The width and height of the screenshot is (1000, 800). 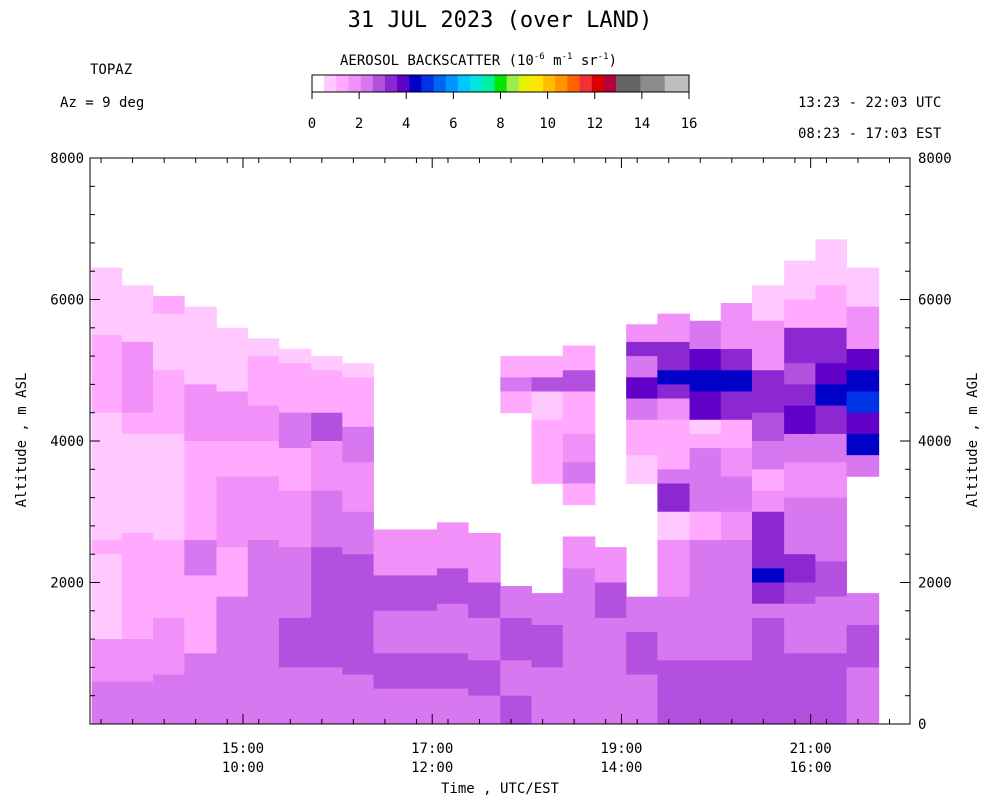 I want to click on y-tick-label-right: 0, so click(x=922, y=725).